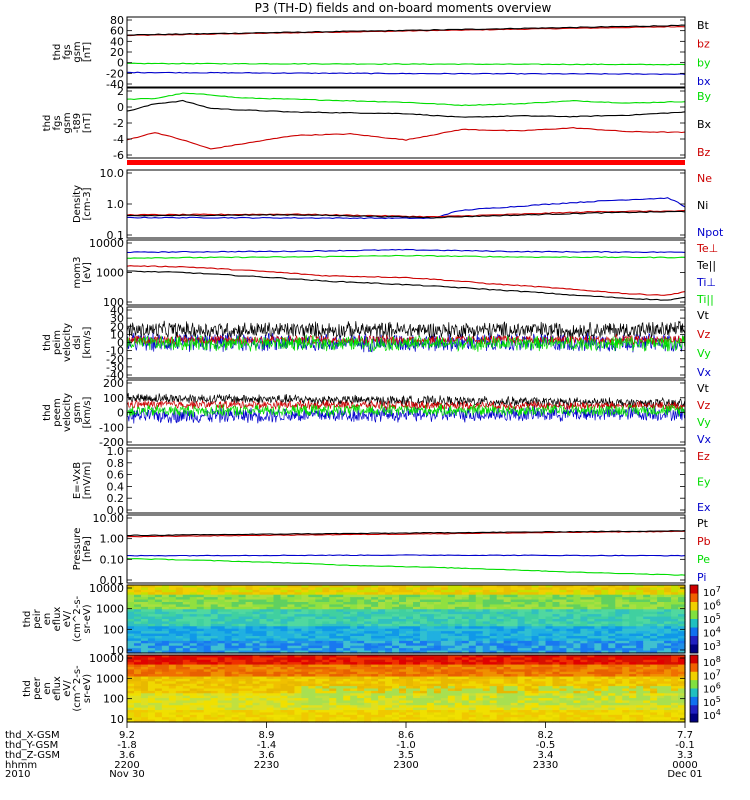 The image size is (750, 800). I want to click on colorbar-segment, so click(694, 693).